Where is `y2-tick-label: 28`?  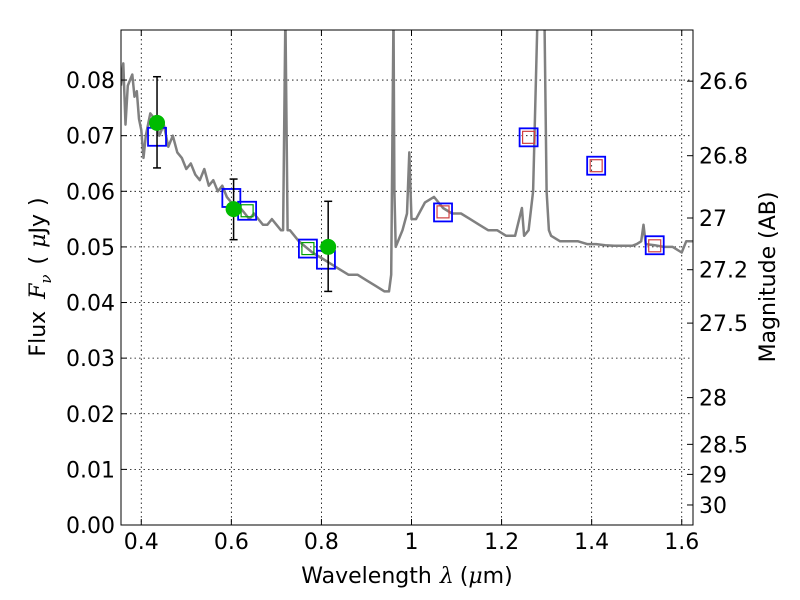 y2-tick-label: 28 is located at coordinates (713, 399).